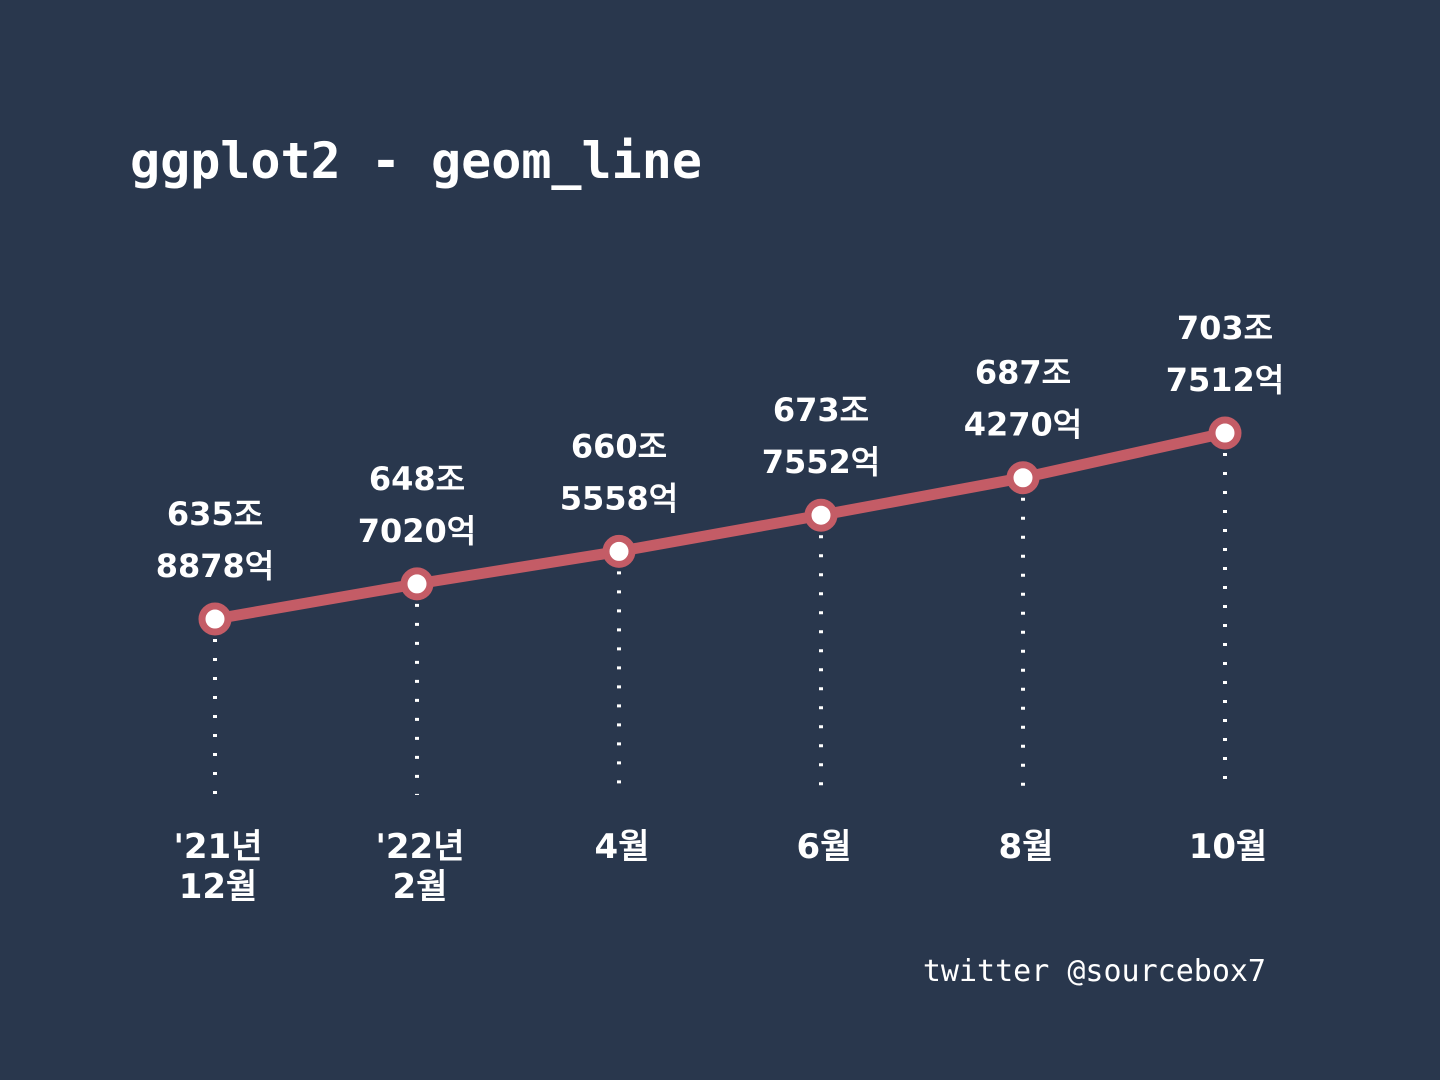  I want to click on data-label-trillion: 703조, so click(1225, 328).